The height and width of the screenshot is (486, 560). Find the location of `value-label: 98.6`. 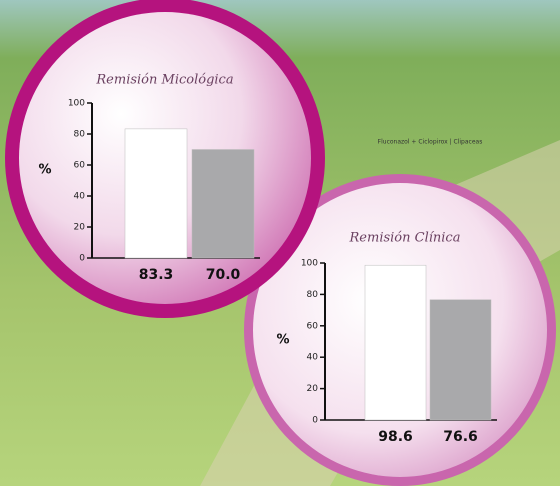

value-label: 98.6 is located at coordinates (395, 437).